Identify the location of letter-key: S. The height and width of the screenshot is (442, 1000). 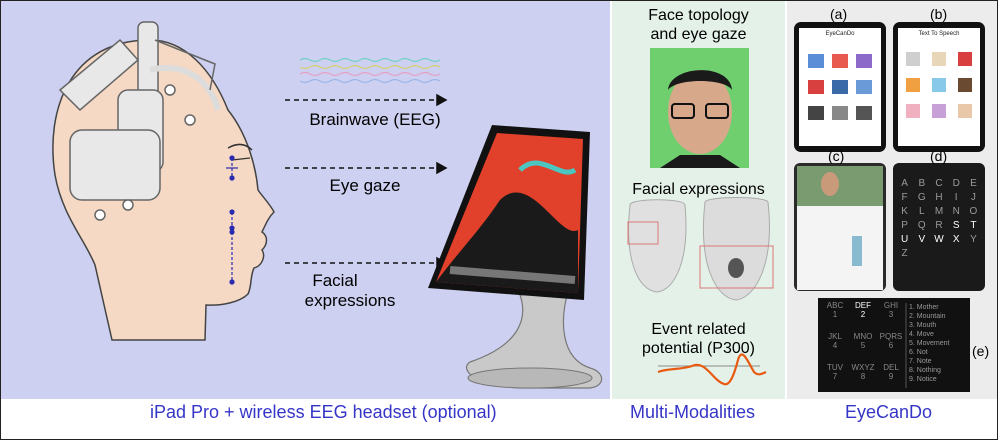
(956, 225).